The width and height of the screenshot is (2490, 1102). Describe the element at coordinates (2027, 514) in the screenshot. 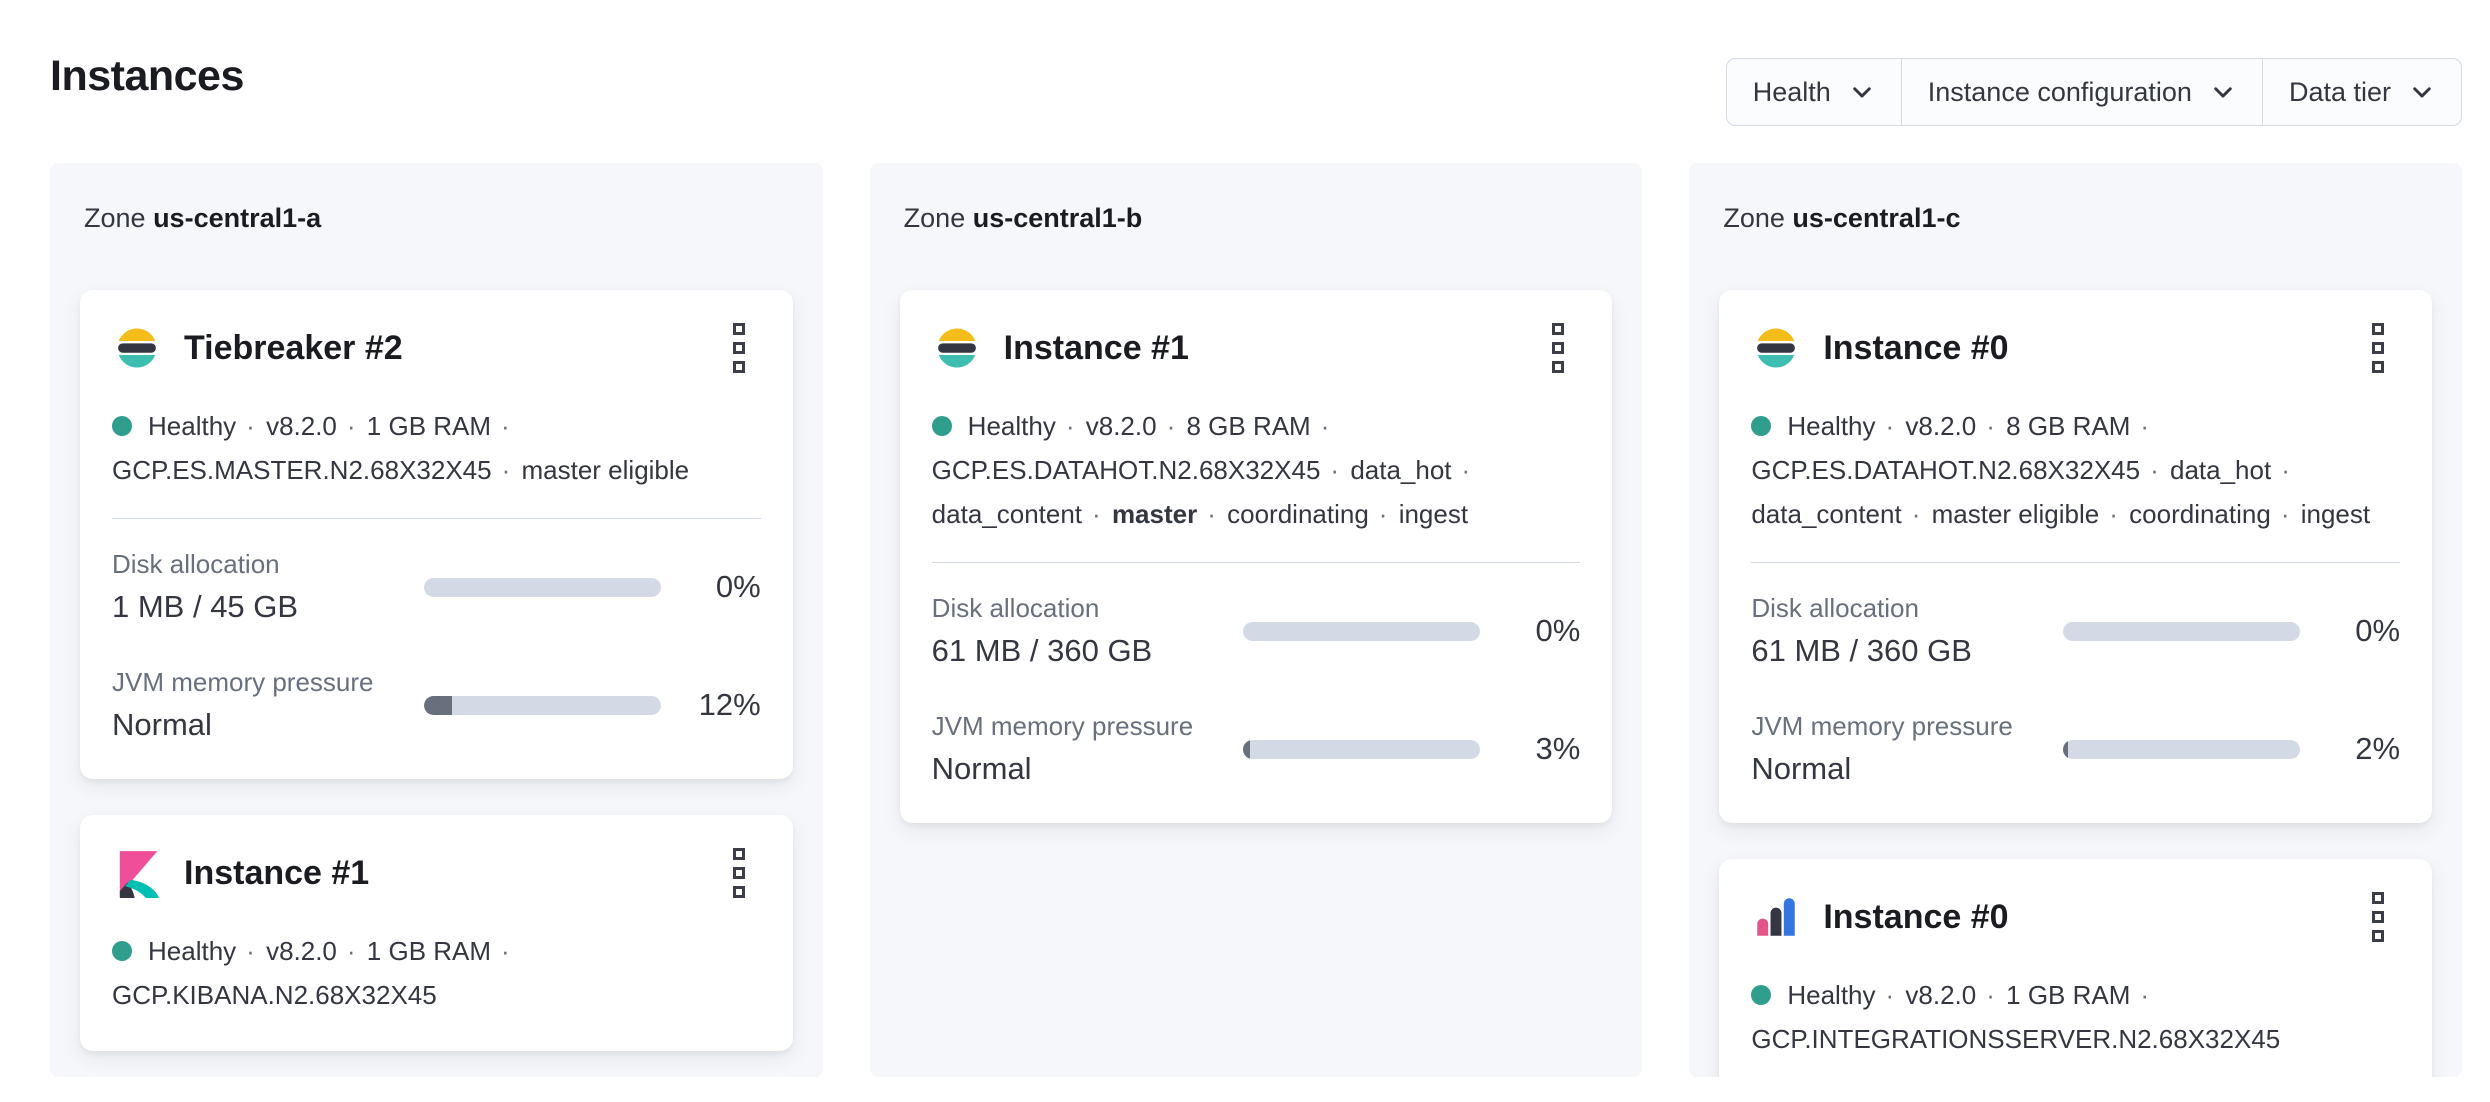

I see `meta-segment: master eligible ·` at that location.